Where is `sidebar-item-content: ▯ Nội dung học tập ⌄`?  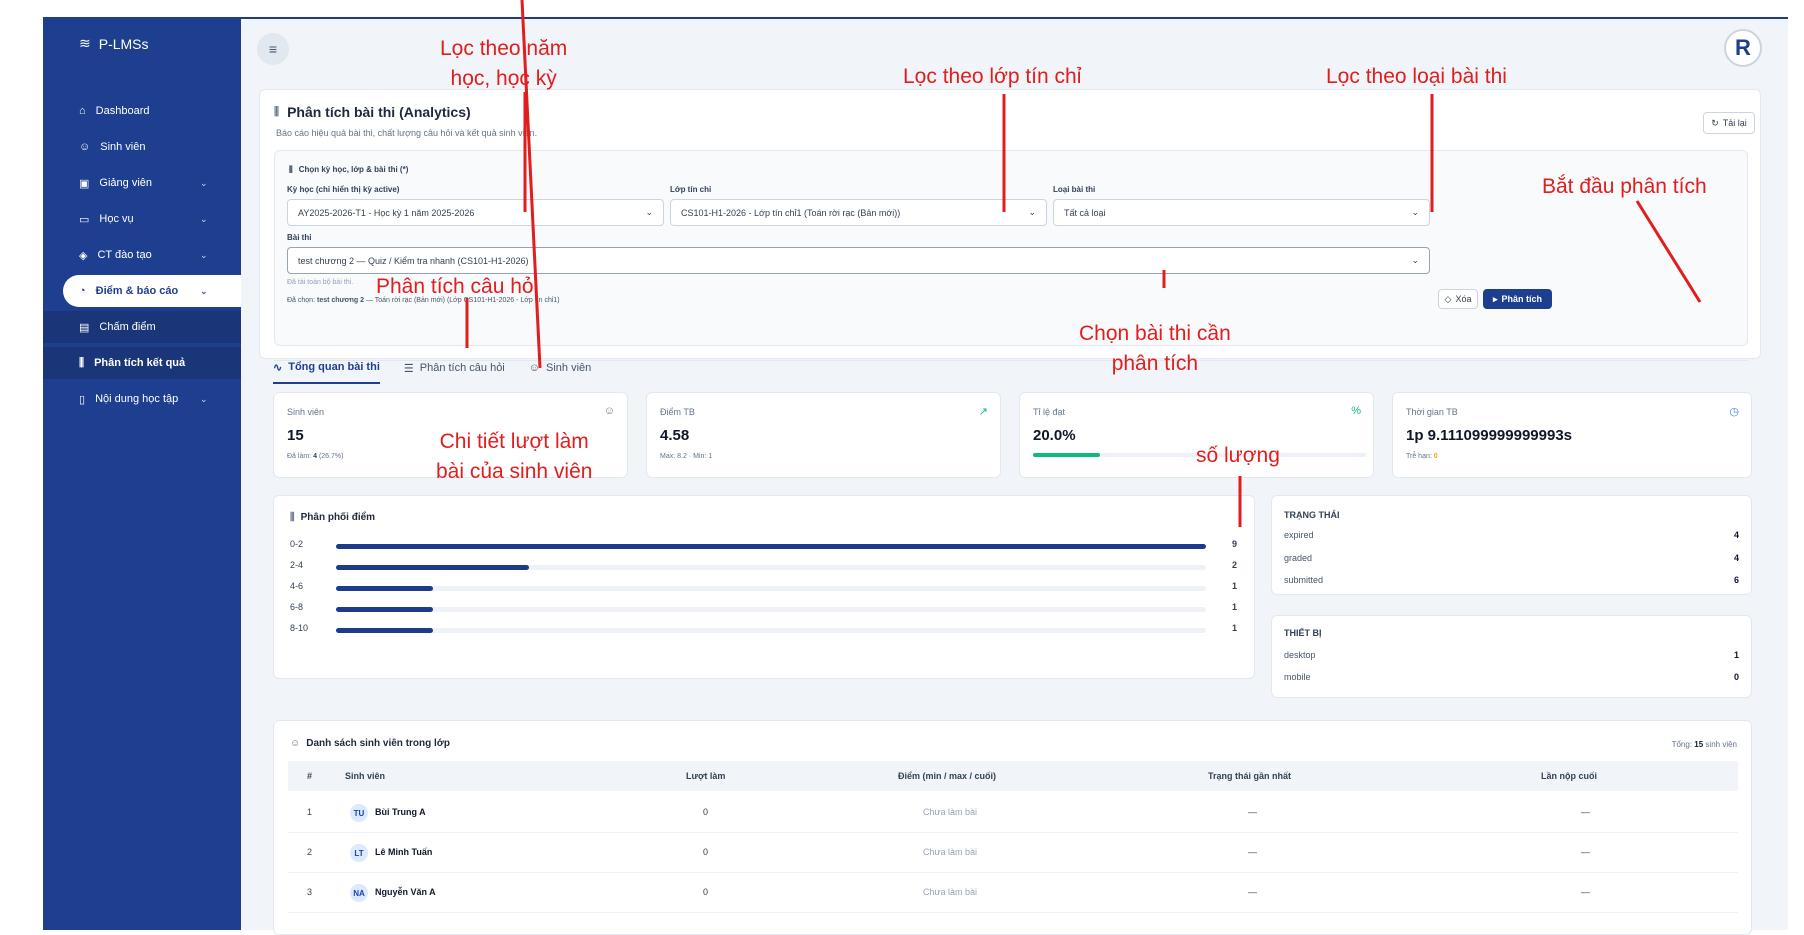
sidebar-item-content: ▯ Nội dung học tập ⌄ is located at coordinates (142, 399).